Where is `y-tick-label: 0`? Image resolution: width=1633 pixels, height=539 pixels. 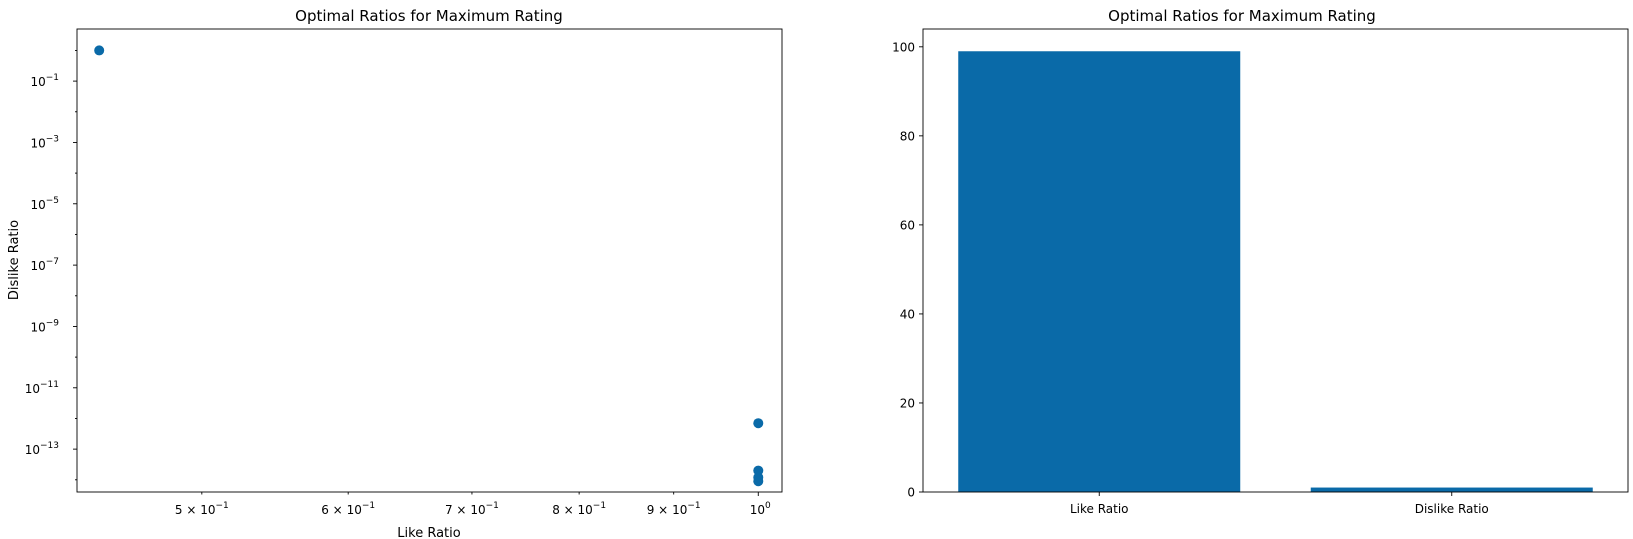 y-tick-label: 0 is located at coordinates (911, 493).